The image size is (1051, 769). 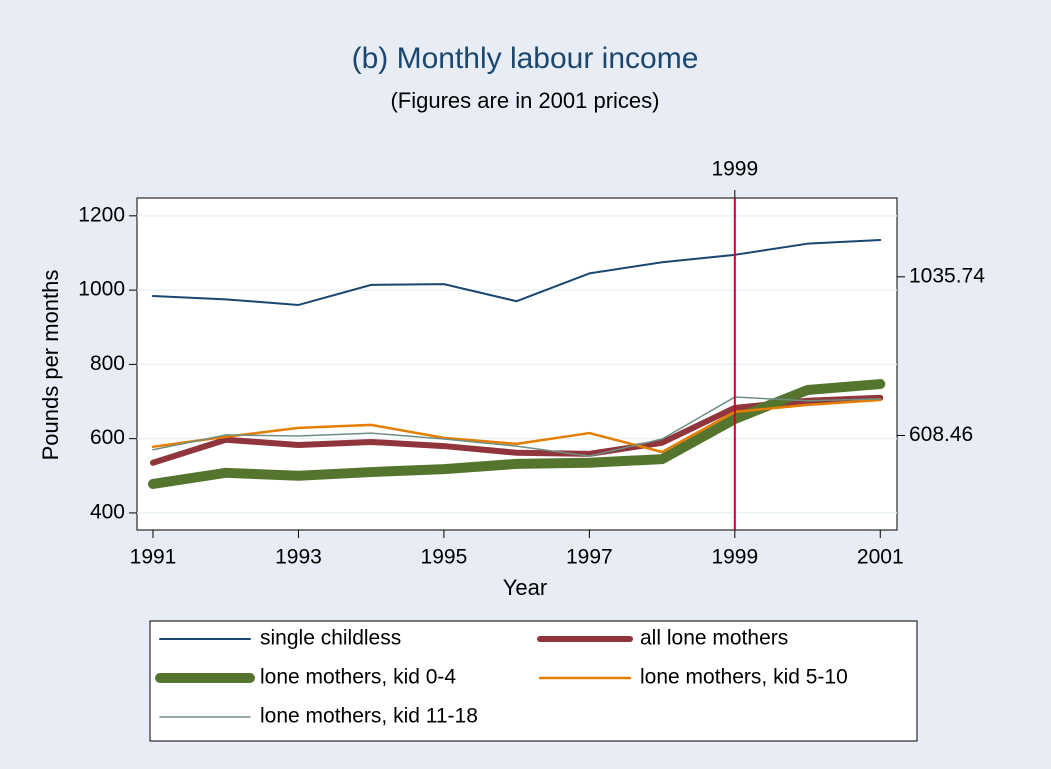 I want to click on legend-label: lone mothers, kid 11-18, so click(x=369, y=716).